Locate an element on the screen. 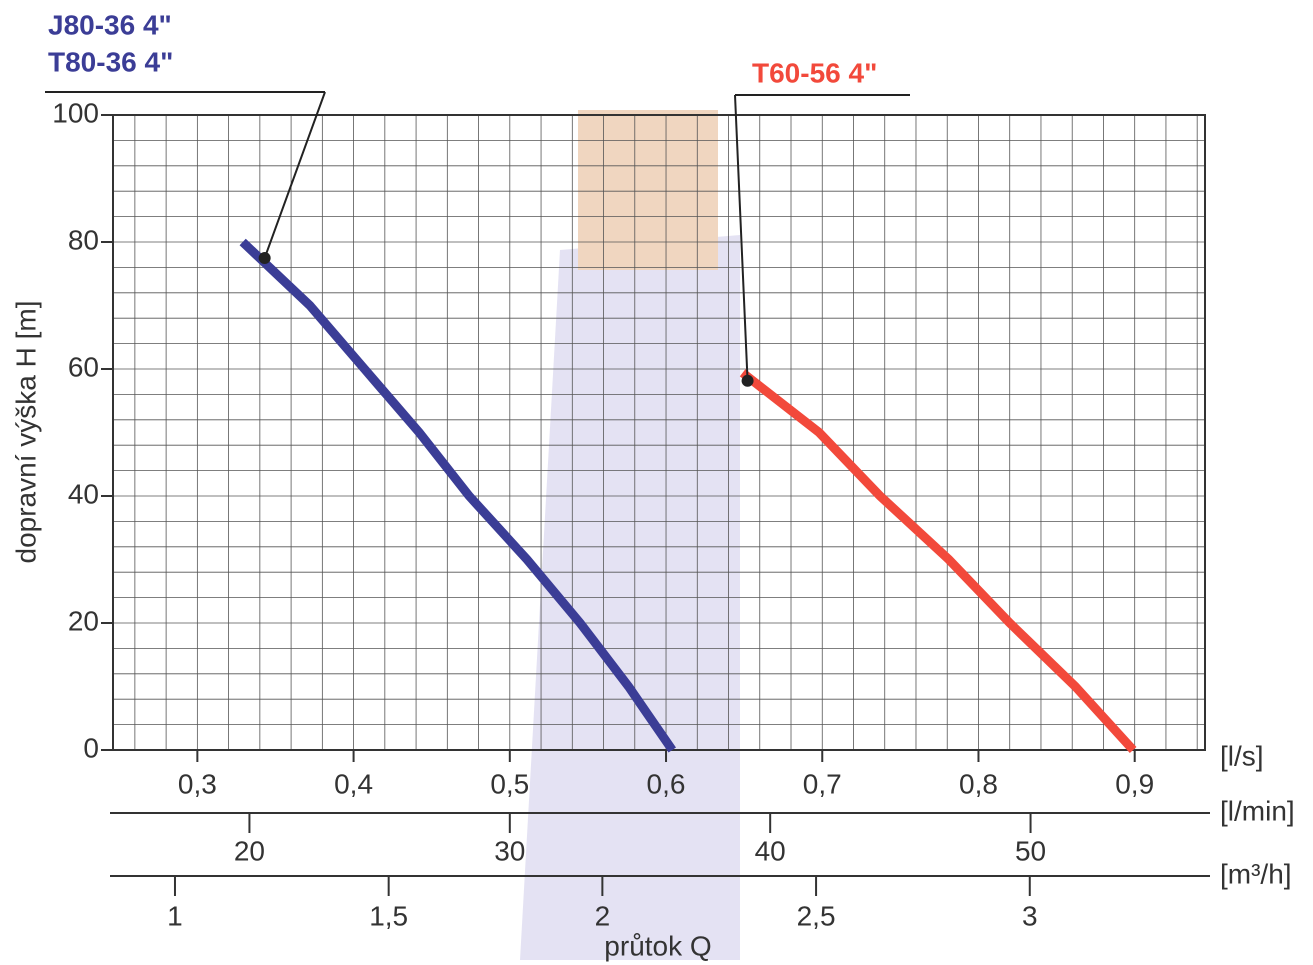  y-tick-label: 20 is located at coordinates (83, 620).